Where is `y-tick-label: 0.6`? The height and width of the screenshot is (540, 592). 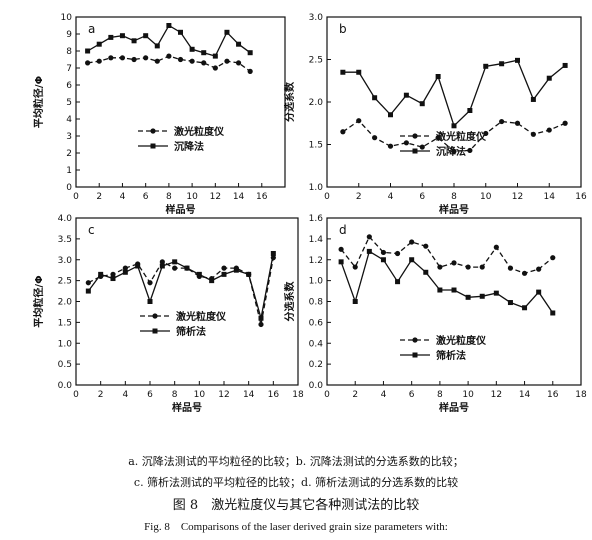
y-tick-label: 0.6 is located at coordinates (316, 323).